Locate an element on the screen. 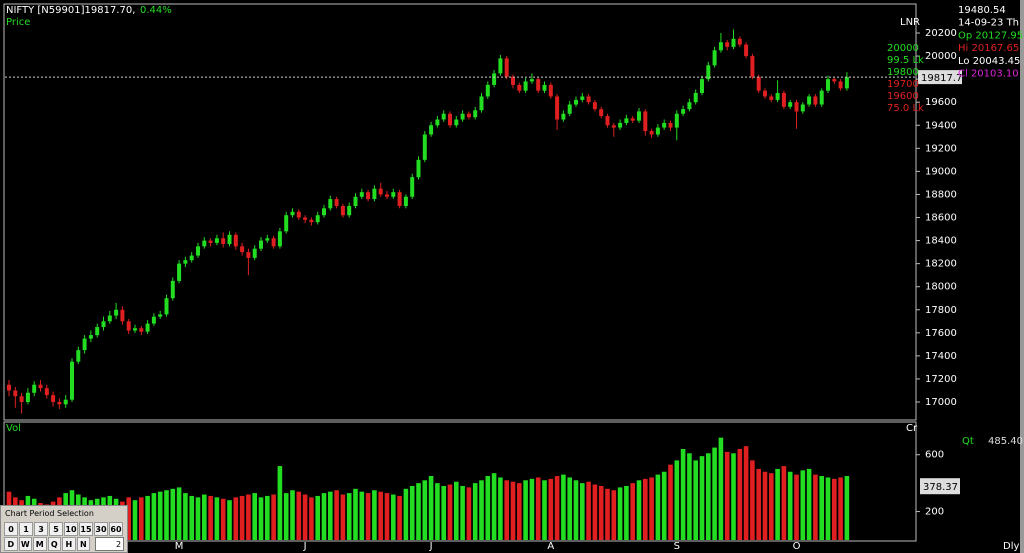 The height and width of the screenshot is (553, 1024). qt-value: 485.40 is located at coordinates (1005, 441).